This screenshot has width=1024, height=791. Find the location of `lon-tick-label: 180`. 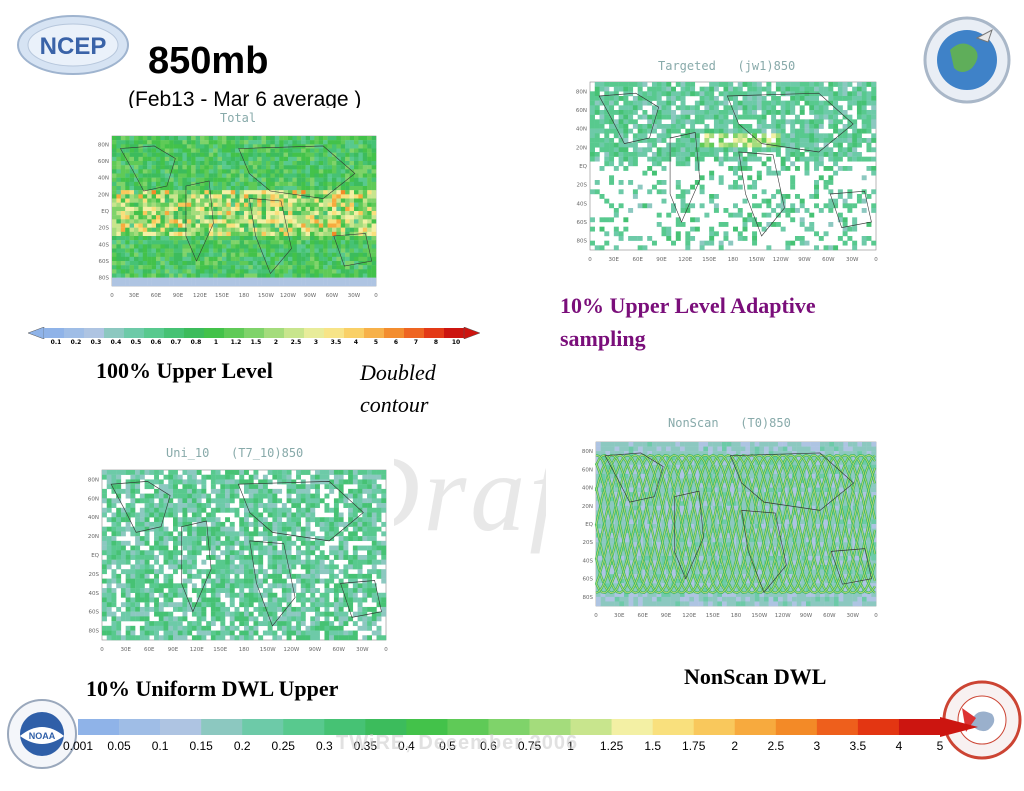

lon-tick-label: 180 is located at coordinates (733, 260).